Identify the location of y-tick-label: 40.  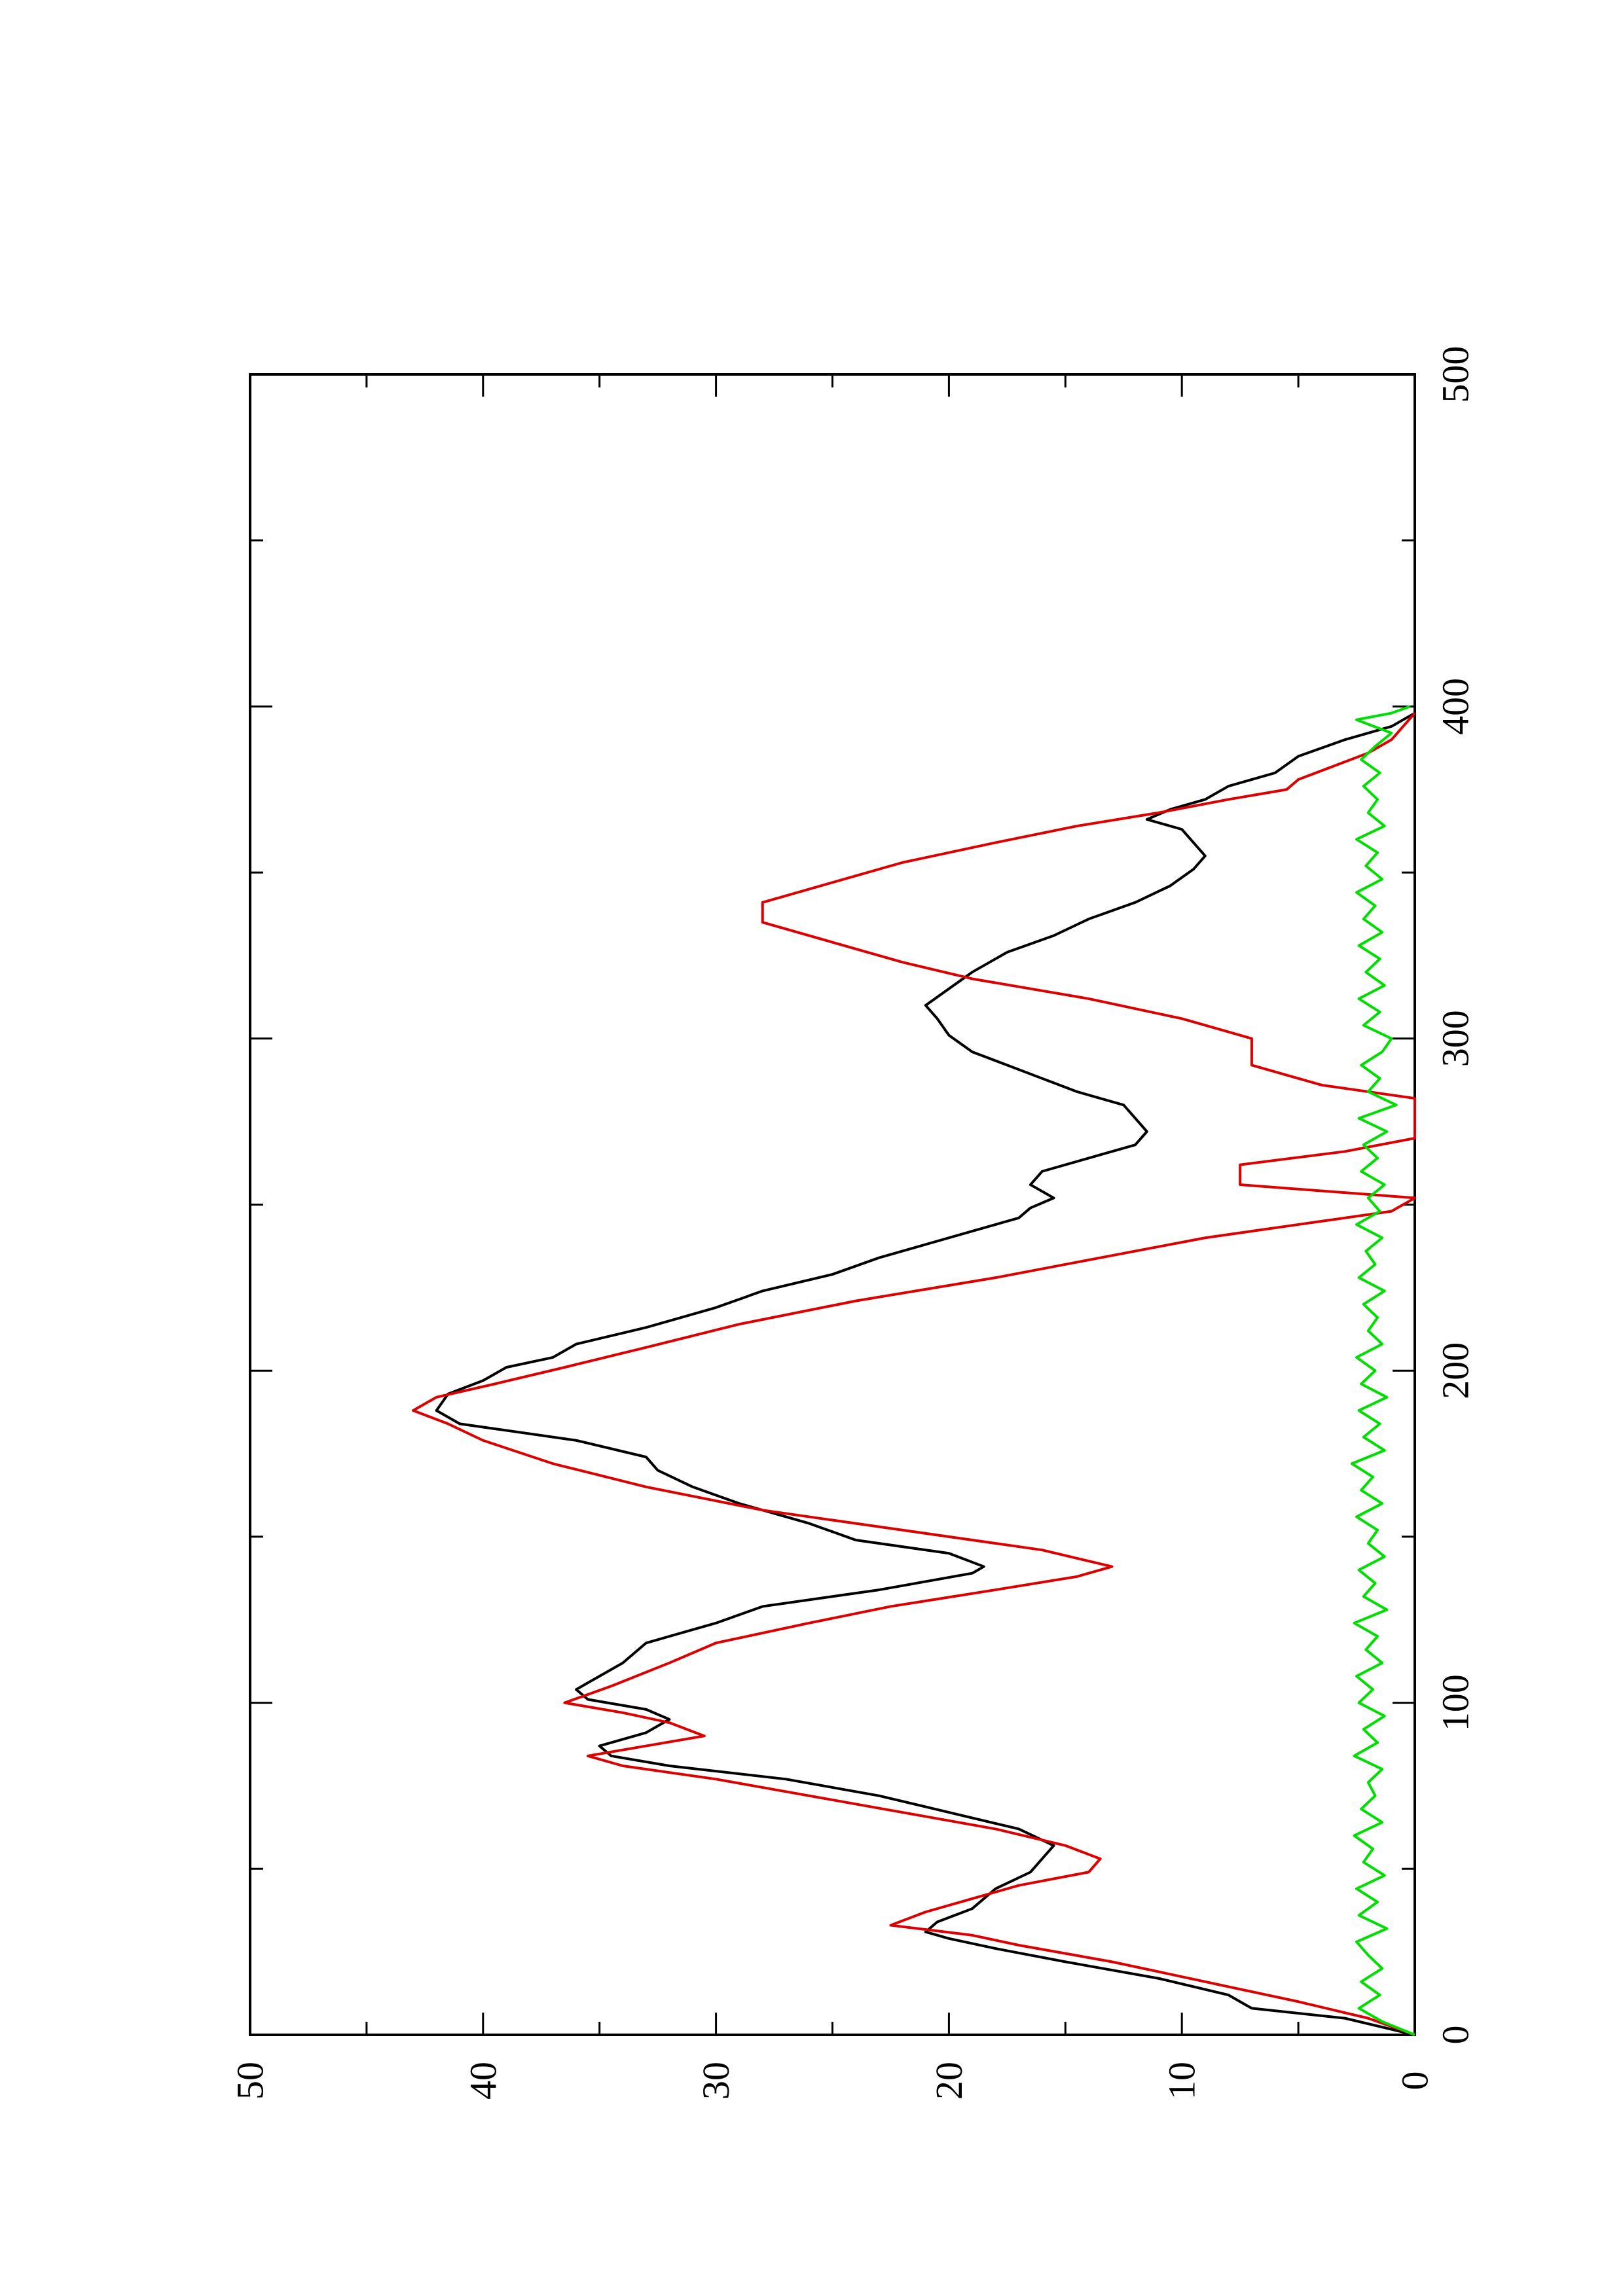
(483, 2081).